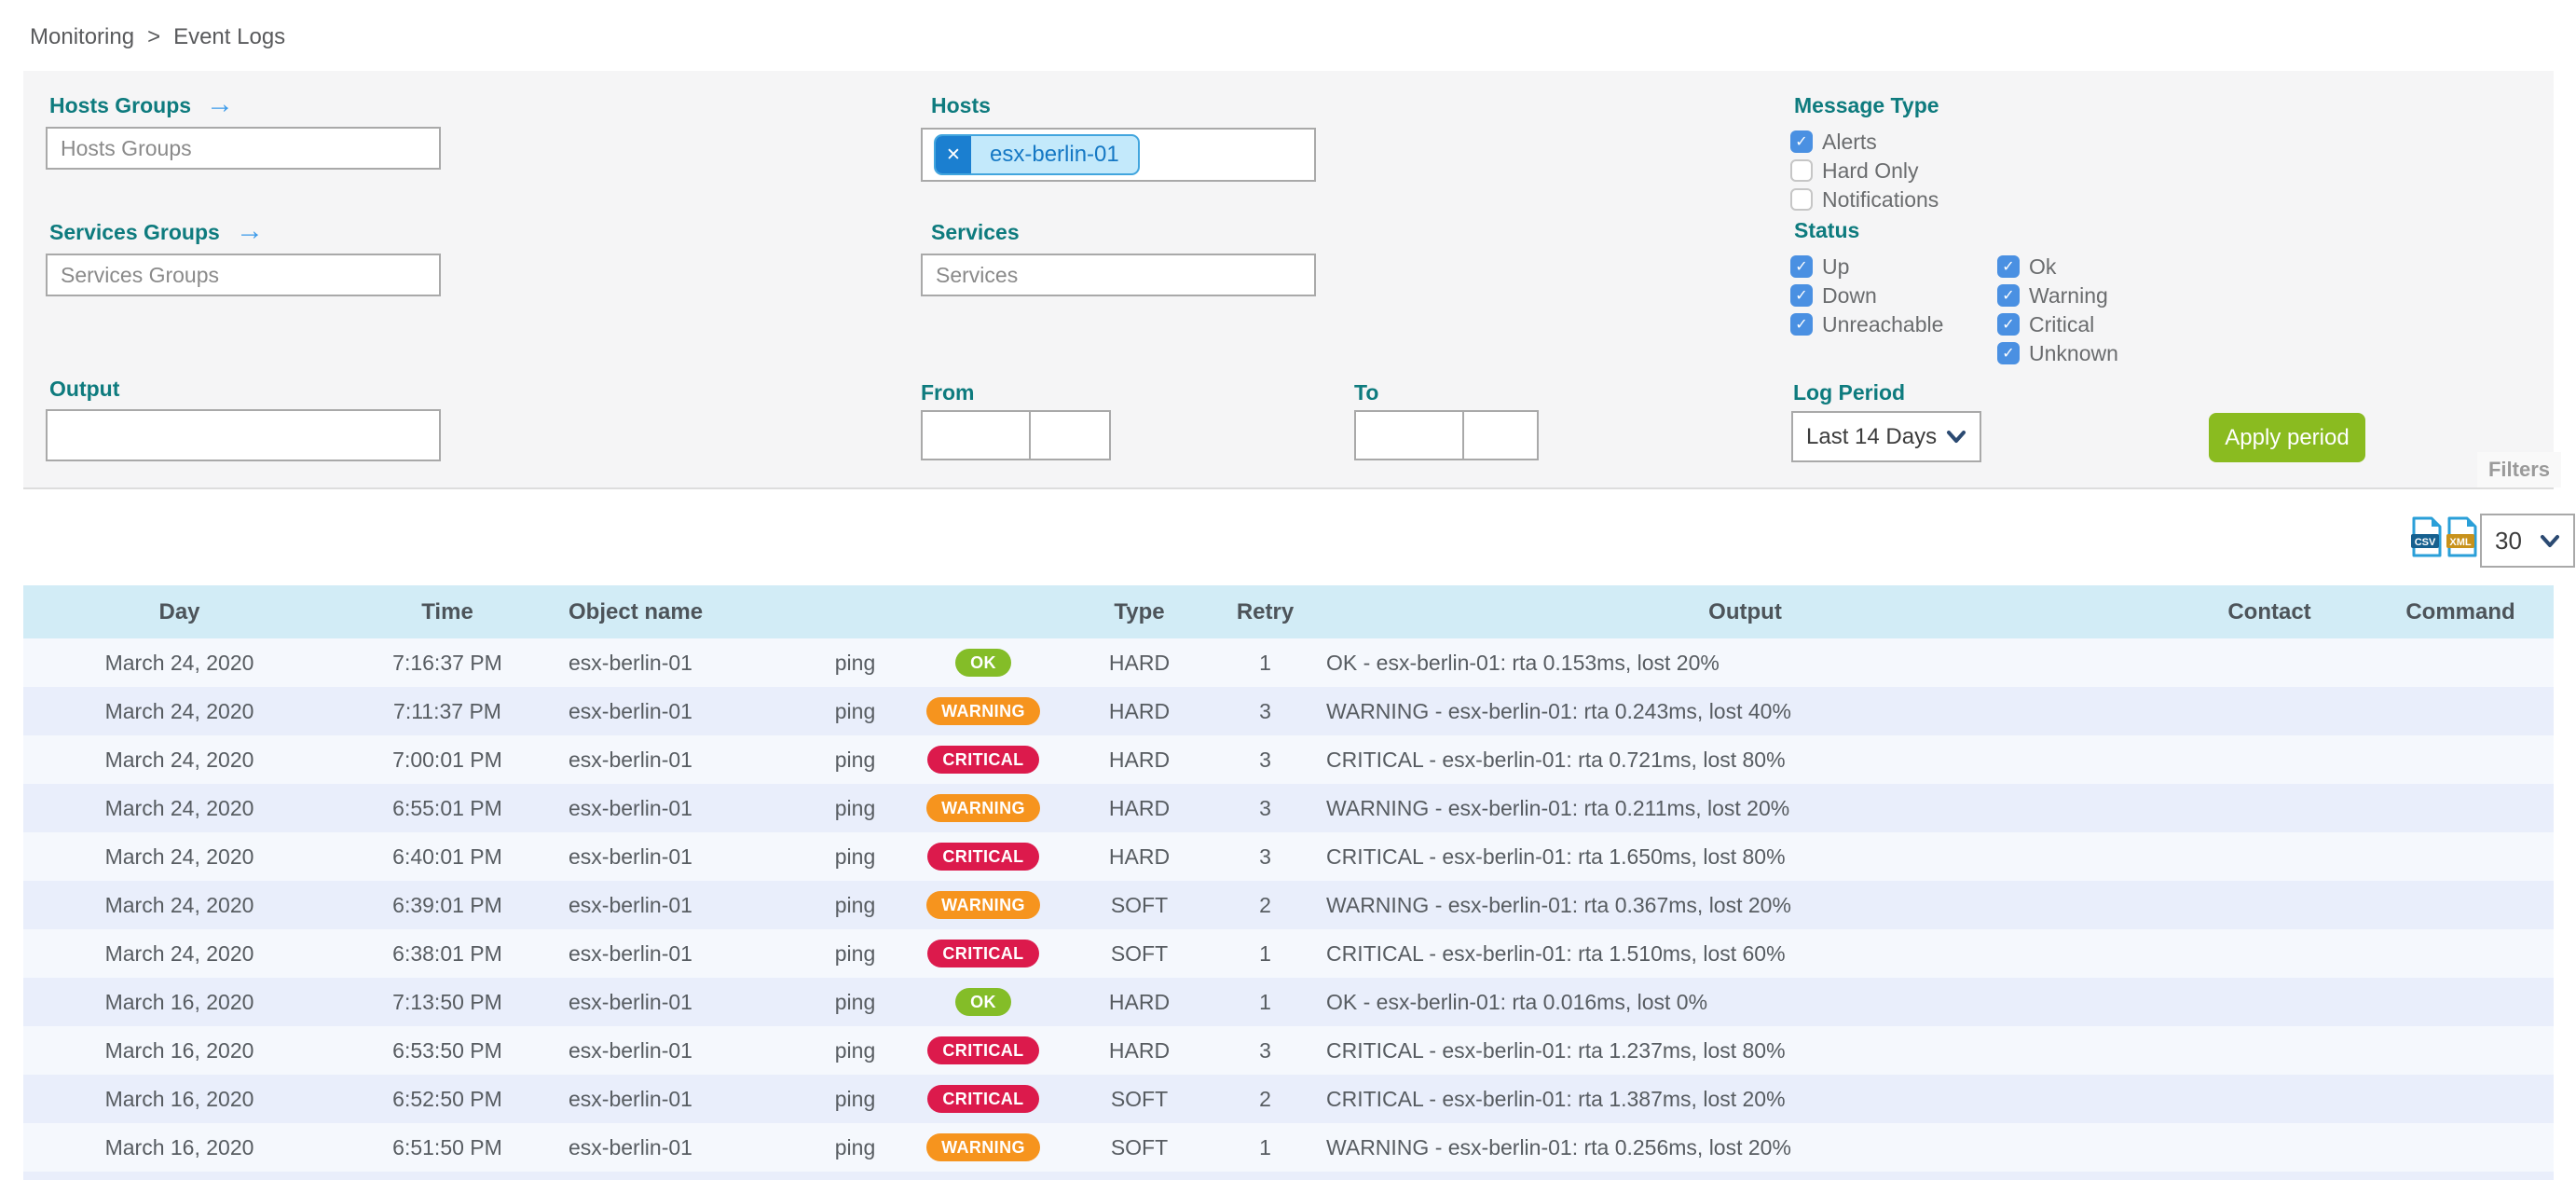  I want to click on export-xml-icon: XML, so click(2461, 539).